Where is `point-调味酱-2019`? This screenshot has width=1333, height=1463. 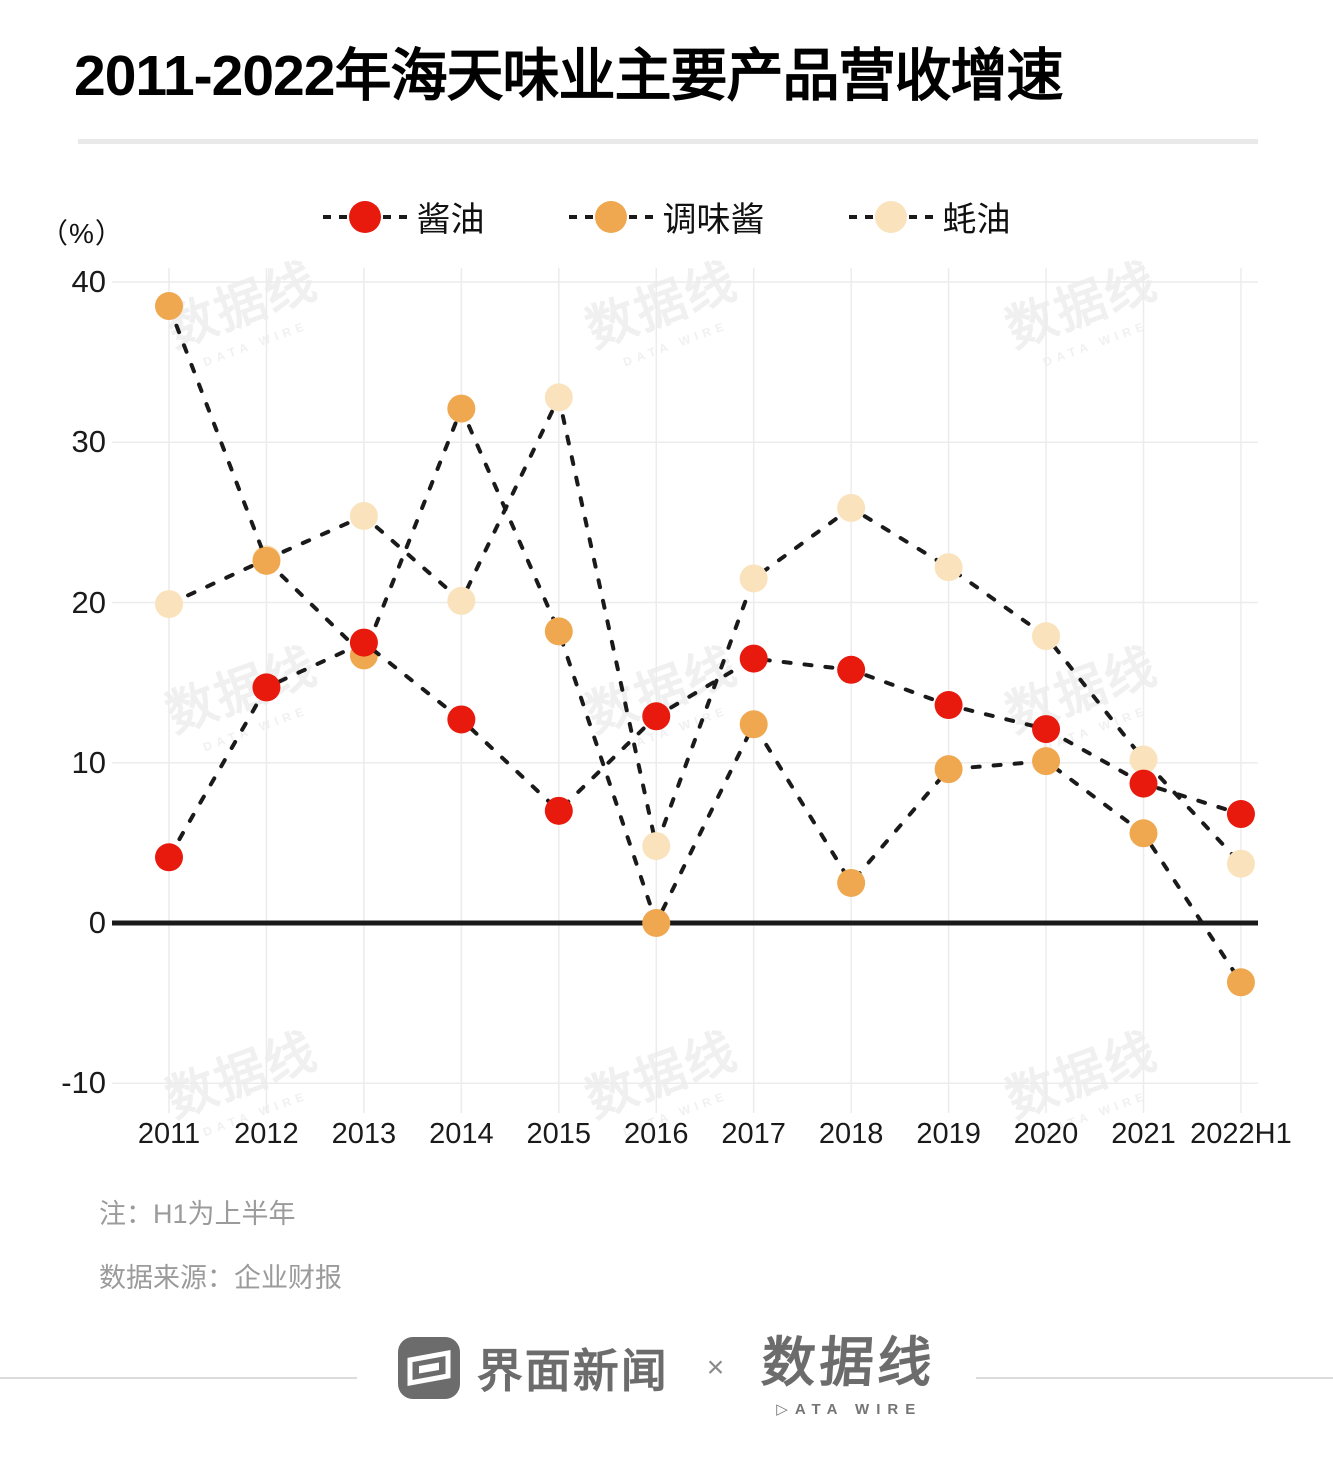
point-调味酱-2019 is located at coordinates (948, 769).